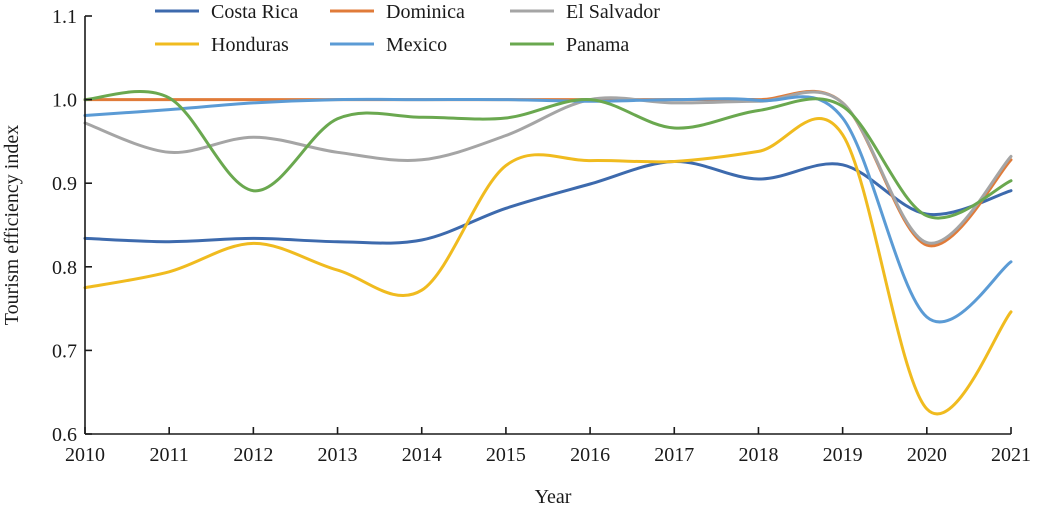 The image size is (1038, 510). What do you see at coordinates (422, 455) in the screenshot?
I see `x-tick-label: 2014` at bounding box center [422, 455].